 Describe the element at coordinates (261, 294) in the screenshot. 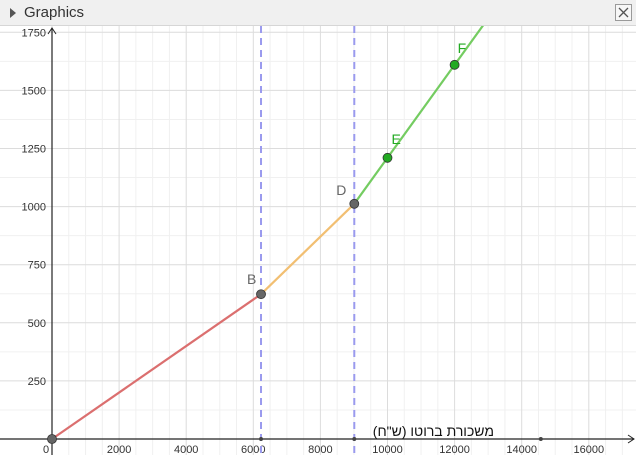

I see `point-b` at that location.